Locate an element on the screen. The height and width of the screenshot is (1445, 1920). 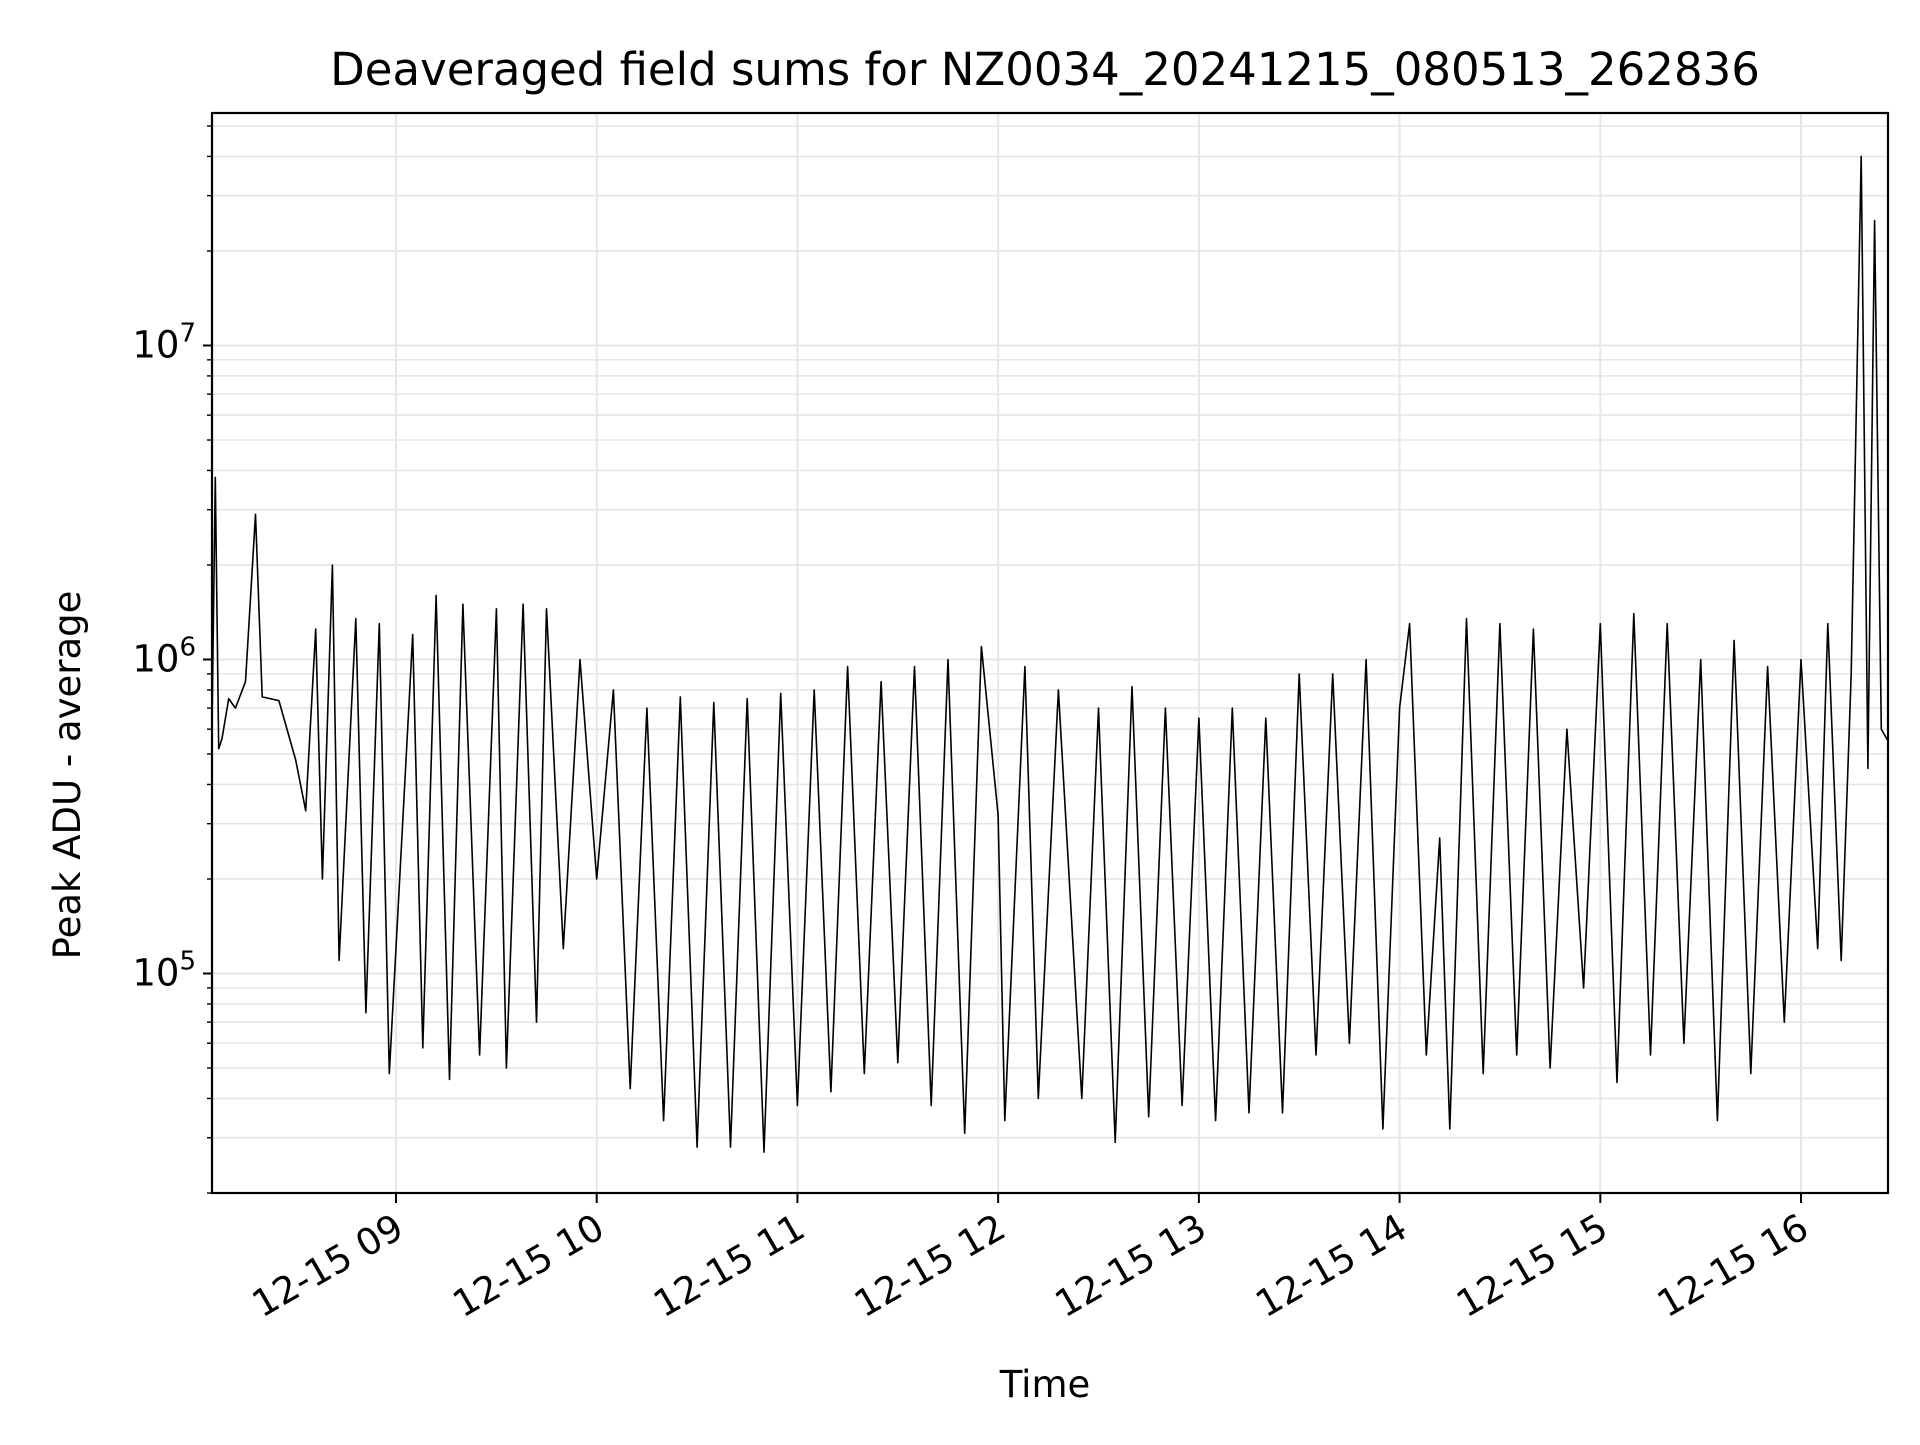
y-tick-label: 10⁵ is located at coordinates (164, 971).